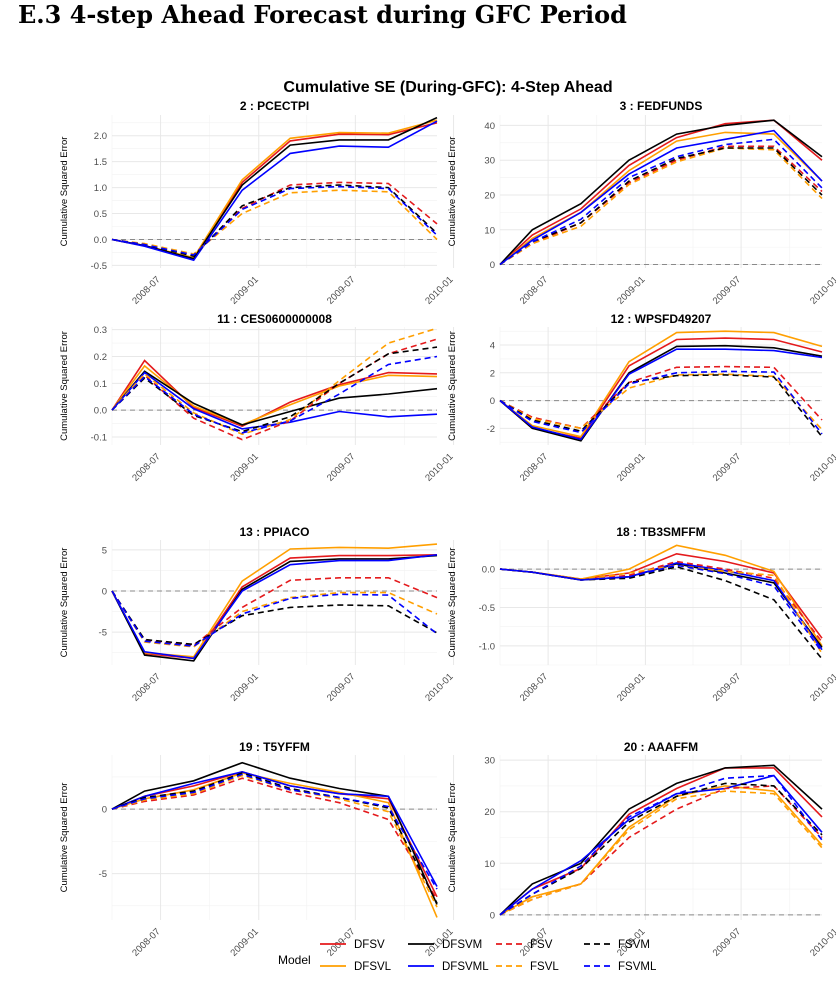  I want to click on y-tick-label: 0.3, so click(100, 330).